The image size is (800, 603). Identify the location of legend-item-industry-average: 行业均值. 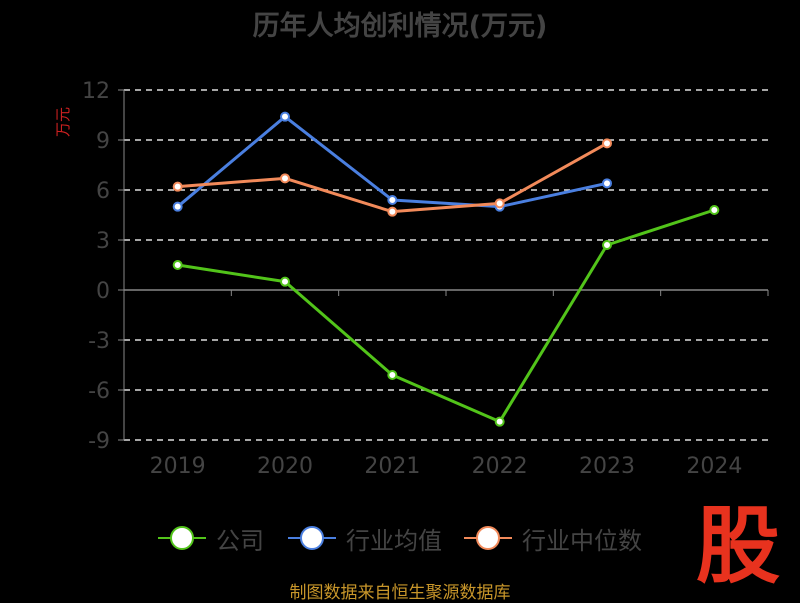
(365, 538).